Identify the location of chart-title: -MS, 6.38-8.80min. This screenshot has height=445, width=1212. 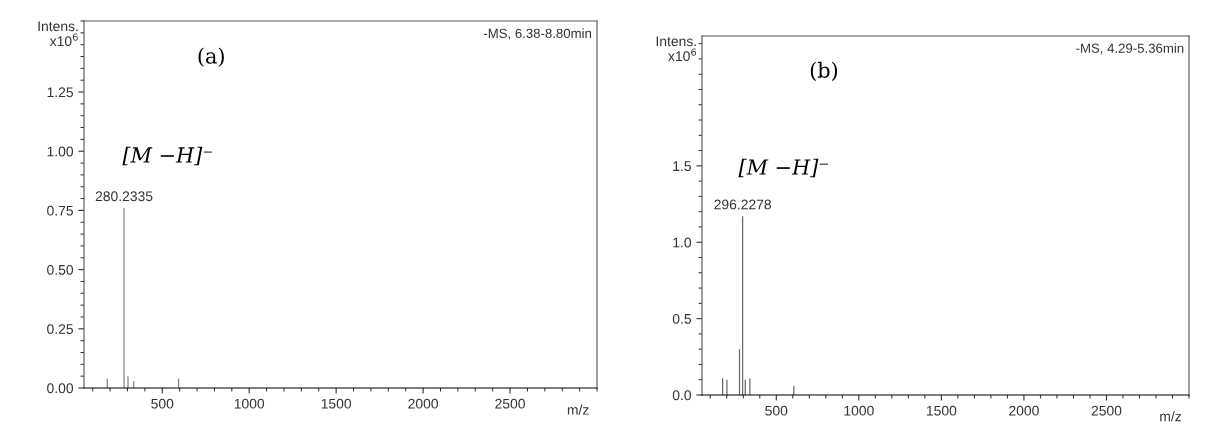
(537, 34).